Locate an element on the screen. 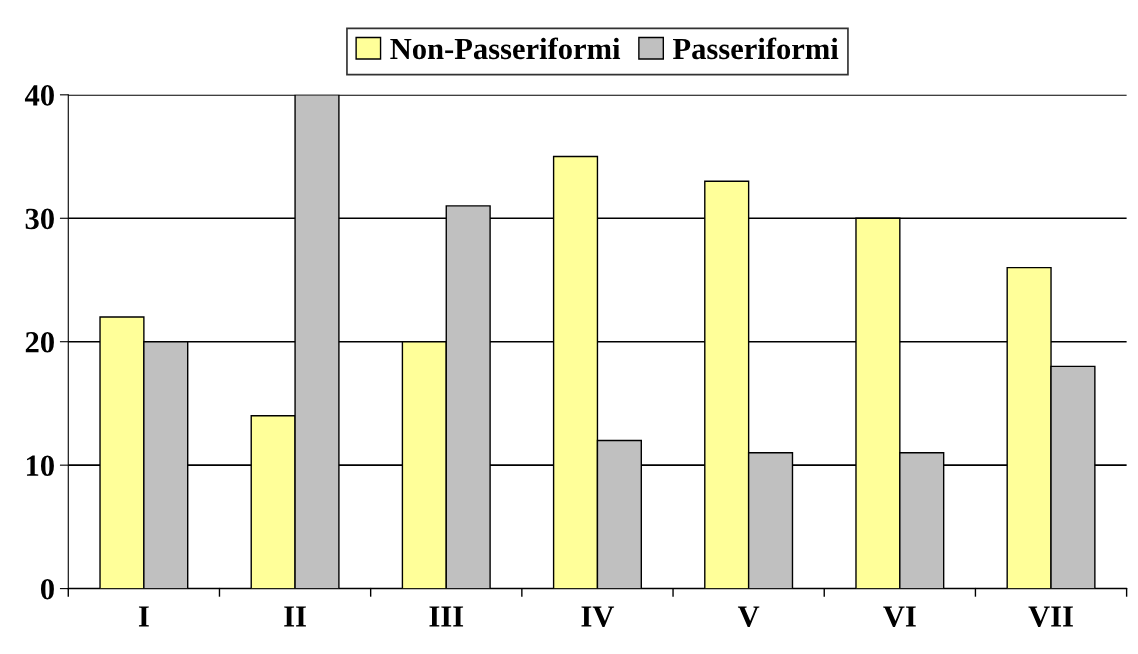 The width and height of the screenshot is (1138, 654). y-tick-label: 10 is located at coordinates (40, 466).